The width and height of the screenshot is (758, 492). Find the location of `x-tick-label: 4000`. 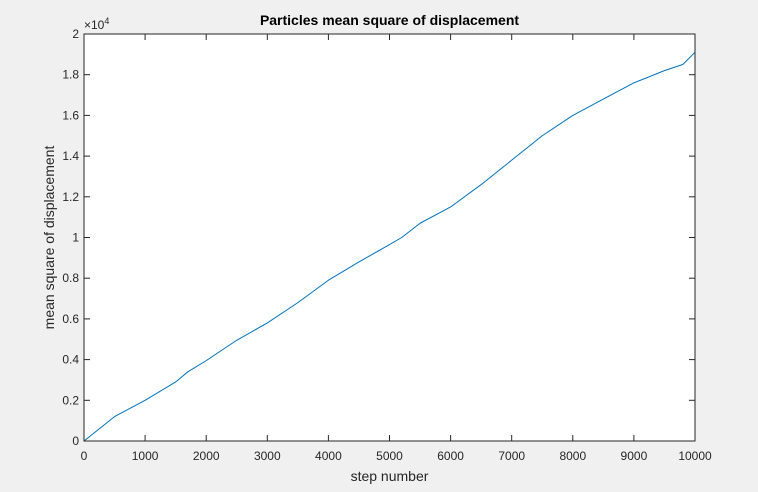

x-tick-label: 4000 is located at coordinates (328, 456).